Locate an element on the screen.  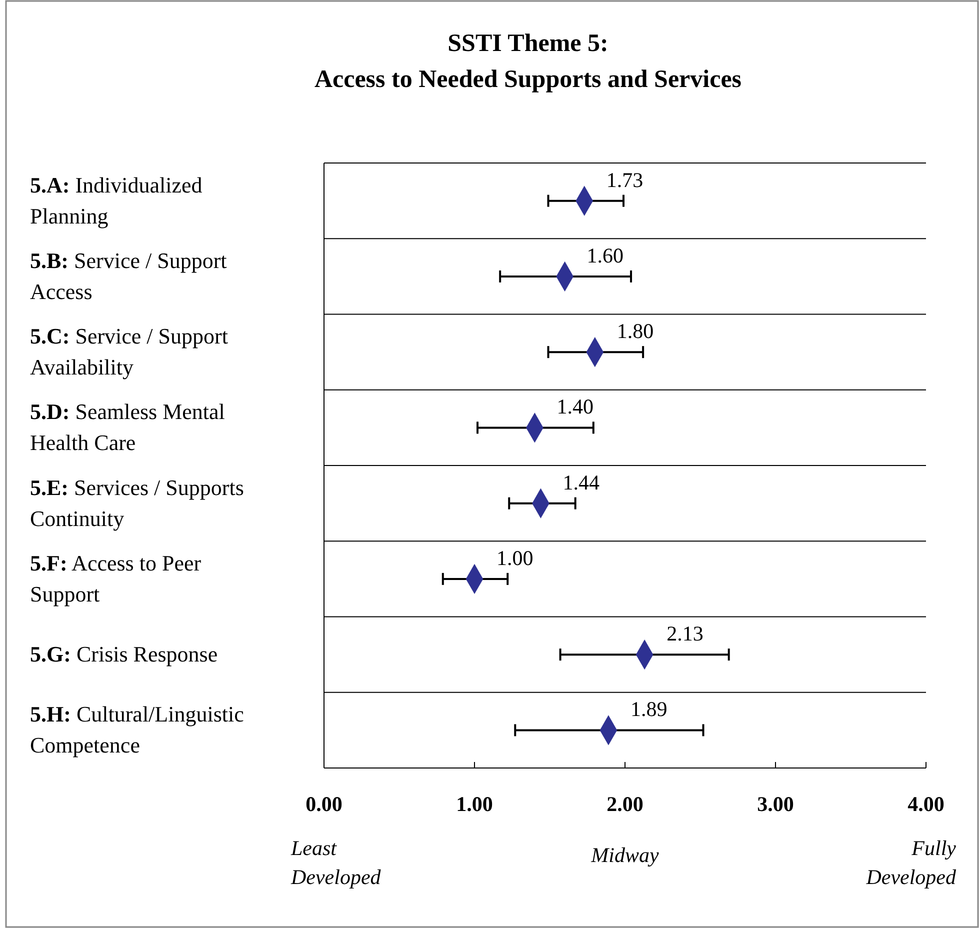
data-label: 1.40 is located at coordinates (575, 406).